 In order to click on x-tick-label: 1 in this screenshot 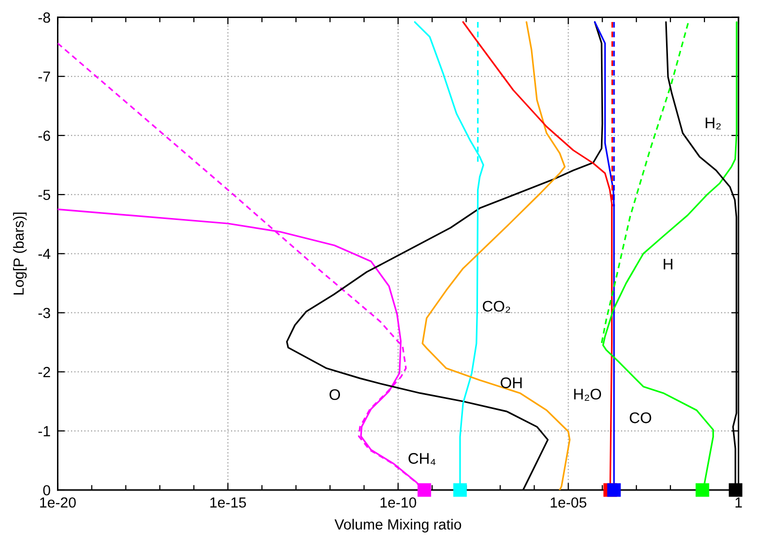, I will do `click(739, 502)`.